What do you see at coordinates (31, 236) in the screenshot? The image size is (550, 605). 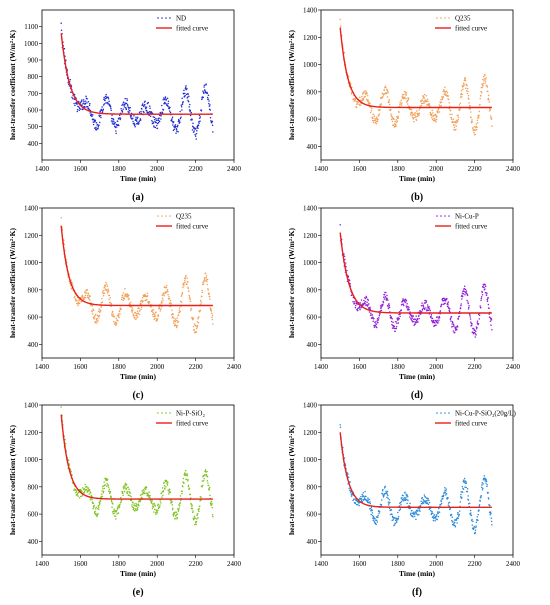 I see `y-tick-label: 1200` at bounding box center [31, 236].